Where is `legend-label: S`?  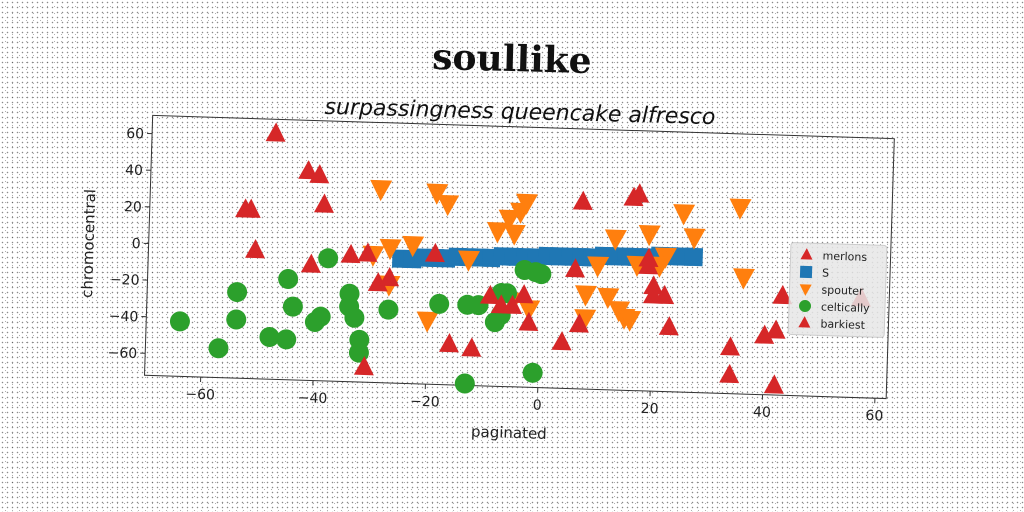
legend-label: S is located at coordinates (825, 272).